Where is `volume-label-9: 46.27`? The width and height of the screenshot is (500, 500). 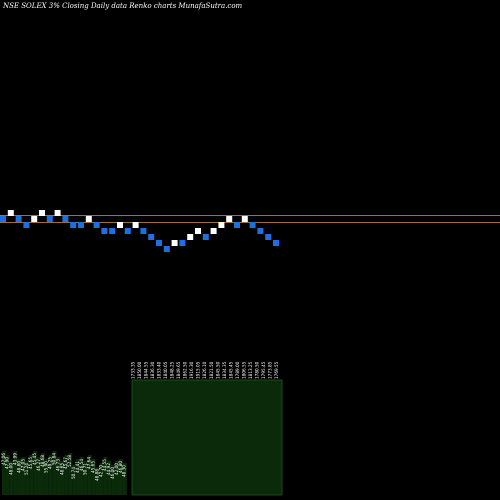
volume-label-9: 46.27 is located at coordinates (38, 465).